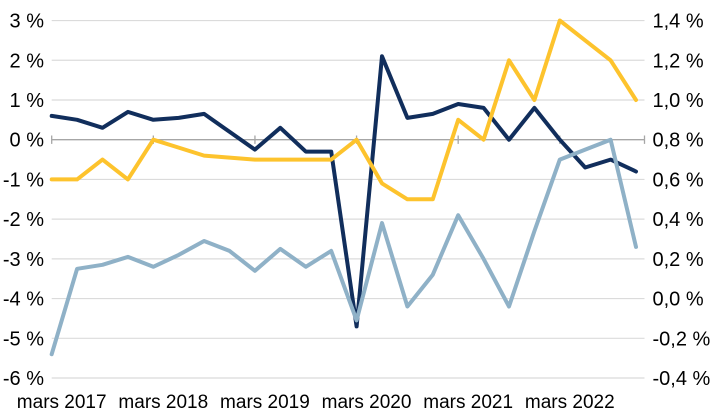 This screenshot has height=417, width=718. What do you see at coordinates (678, 141) in the screenshot?
I see `right-axis-tick-label: 0,8 %` at bounding box center [678, 141].